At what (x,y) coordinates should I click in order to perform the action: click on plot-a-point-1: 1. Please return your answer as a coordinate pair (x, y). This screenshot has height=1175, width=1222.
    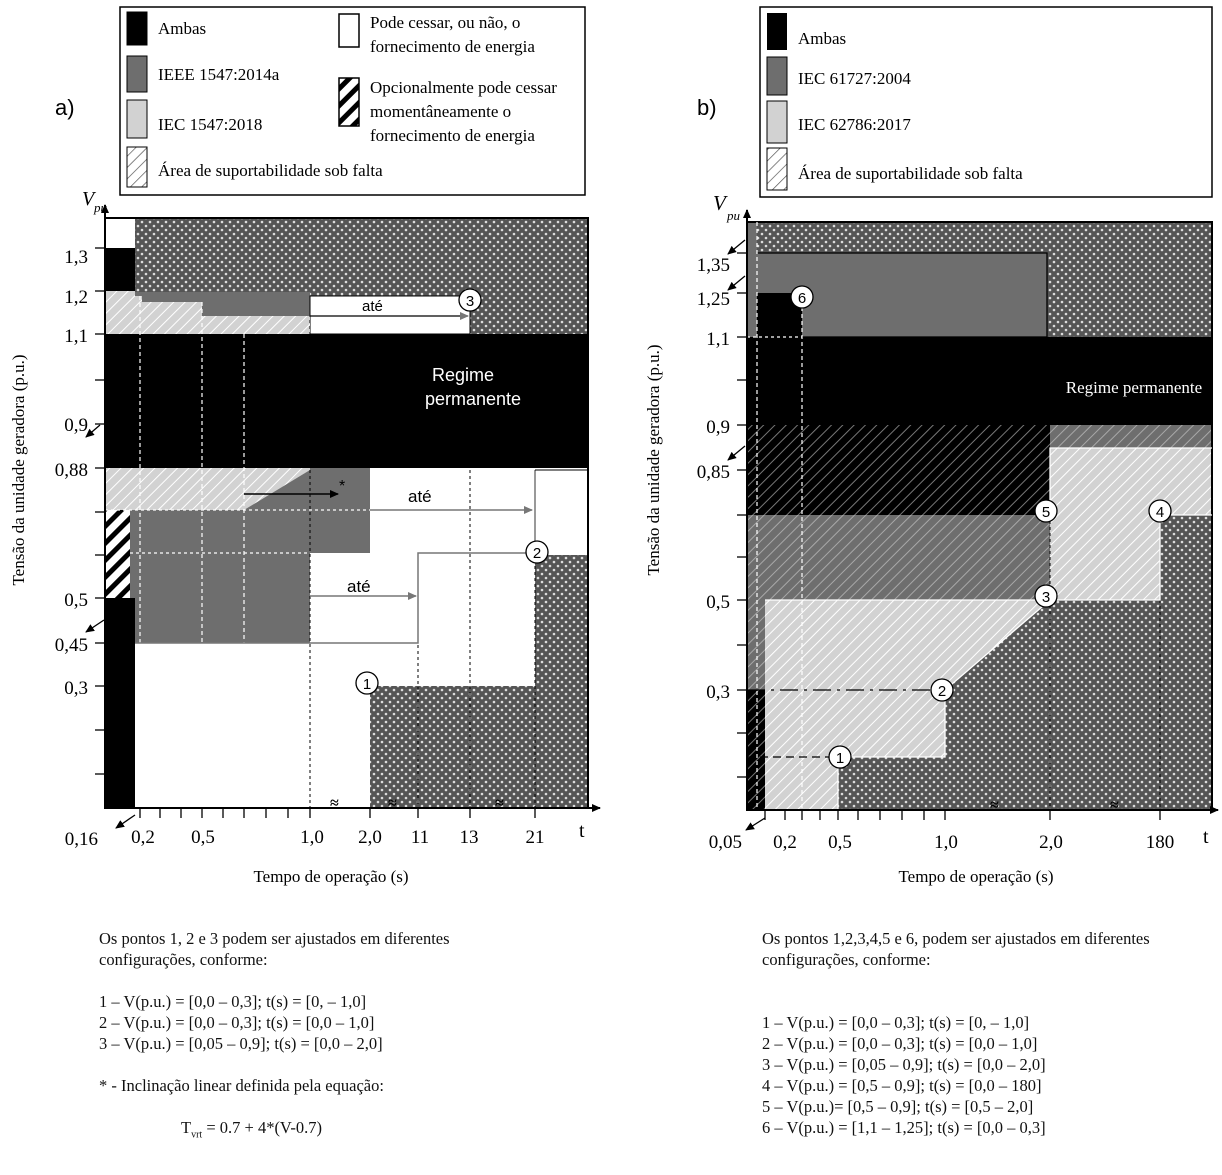
    Looking at the image, I should click on (367, 683).